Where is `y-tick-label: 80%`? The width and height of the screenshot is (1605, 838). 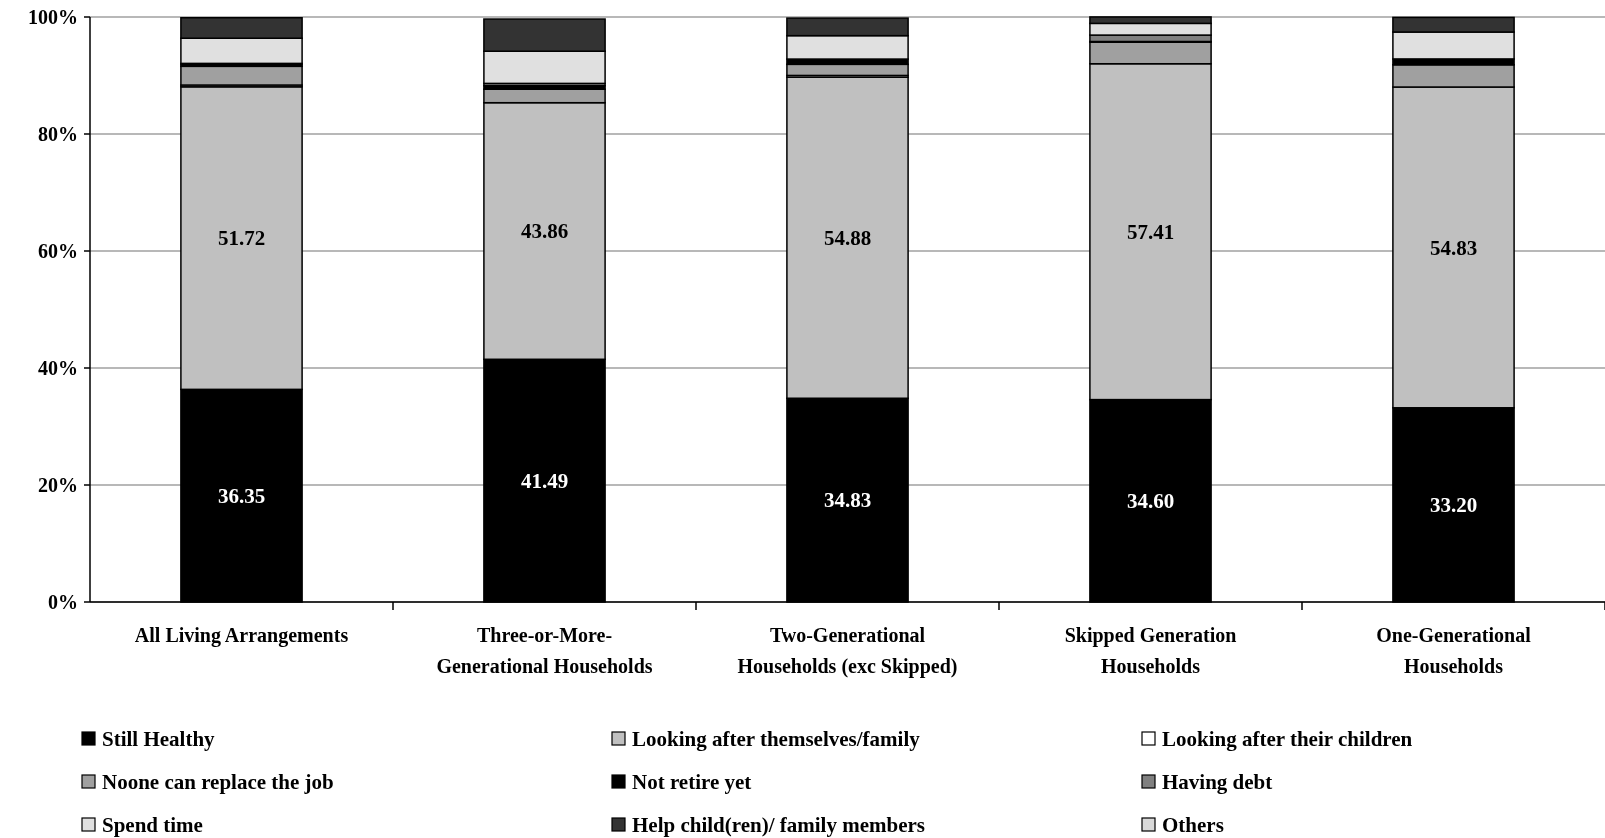 y-tick-label: 80% is located at coordinates (58, 134).